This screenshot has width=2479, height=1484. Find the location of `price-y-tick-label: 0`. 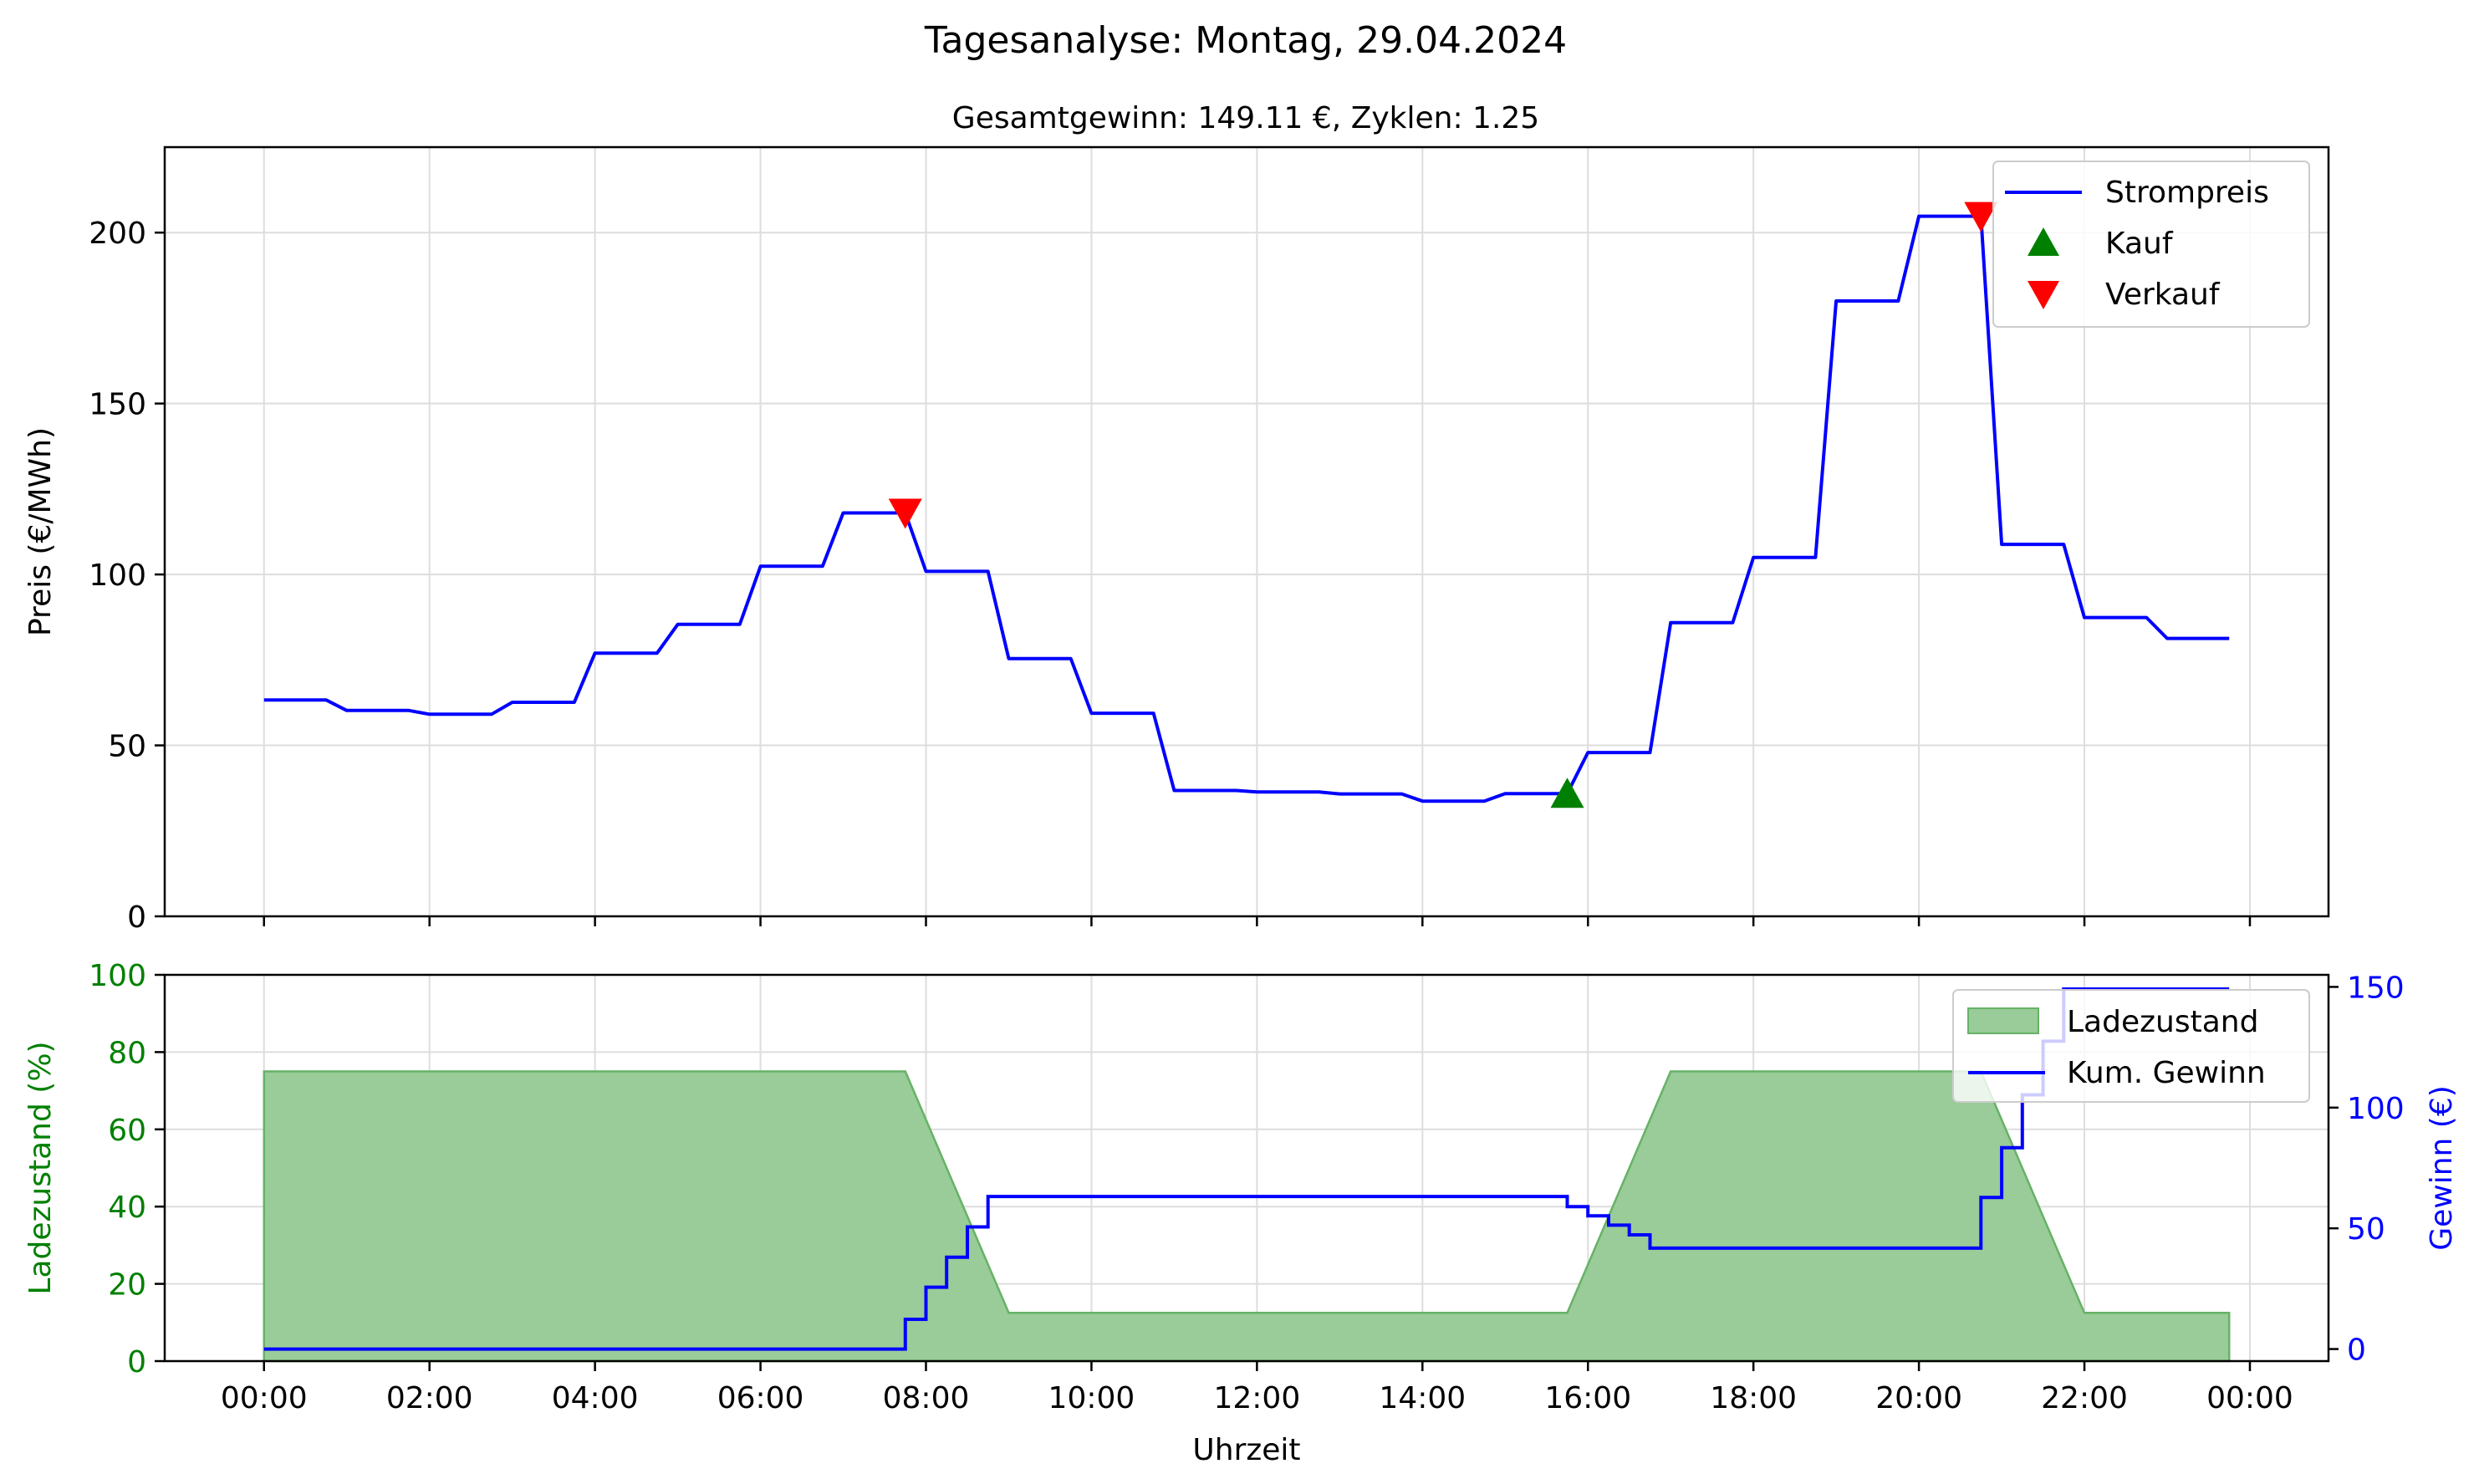

price-y-tick-label: 0 is located at coordinates (137, 917).